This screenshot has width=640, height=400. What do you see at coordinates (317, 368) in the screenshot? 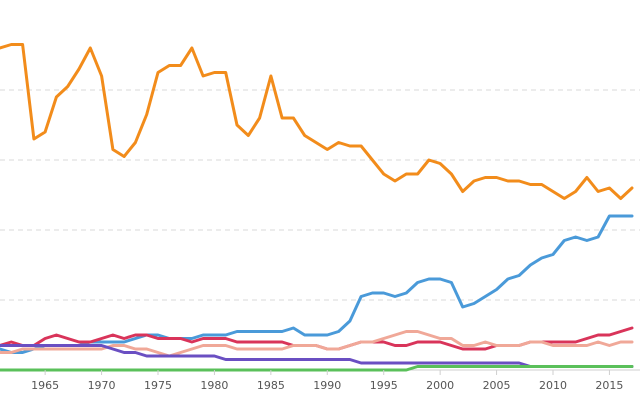
I see `series-line-green` at bounding box center [317, 368].